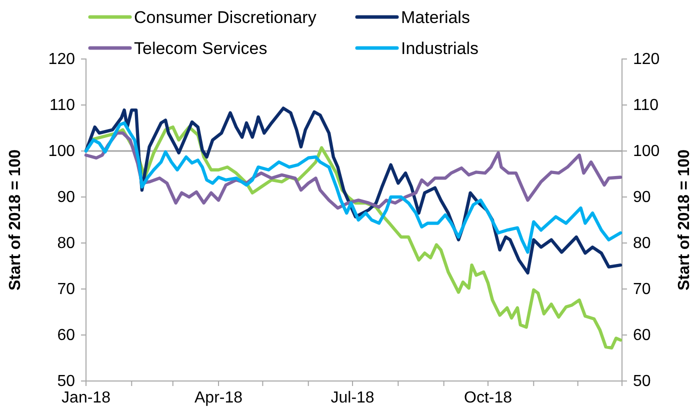 This screenshot has width=697, height=413. Describe the element at coordinates (435, 17) in the screenshot. I see `legend-label: Materials` at that location.